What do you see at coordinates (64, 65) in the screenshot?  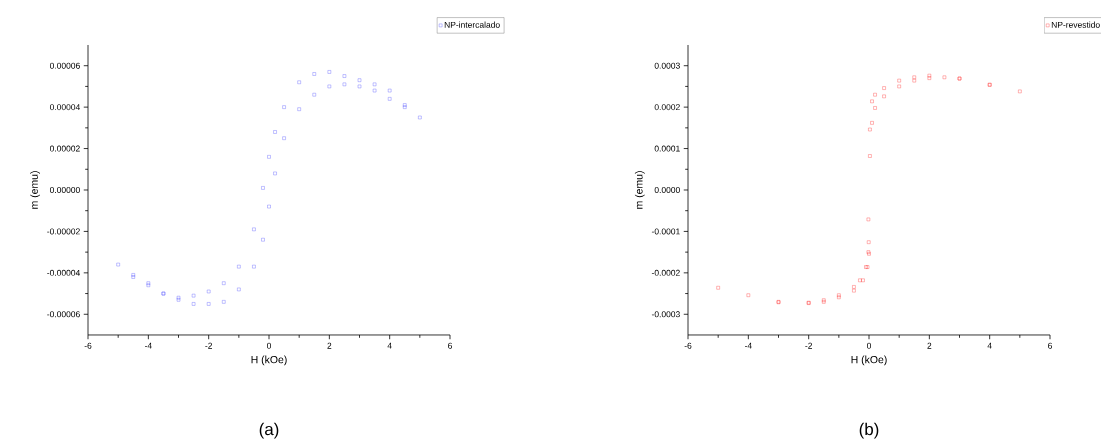 I see `y-tick-label: 0.00006` at bounding box center [64, 65].